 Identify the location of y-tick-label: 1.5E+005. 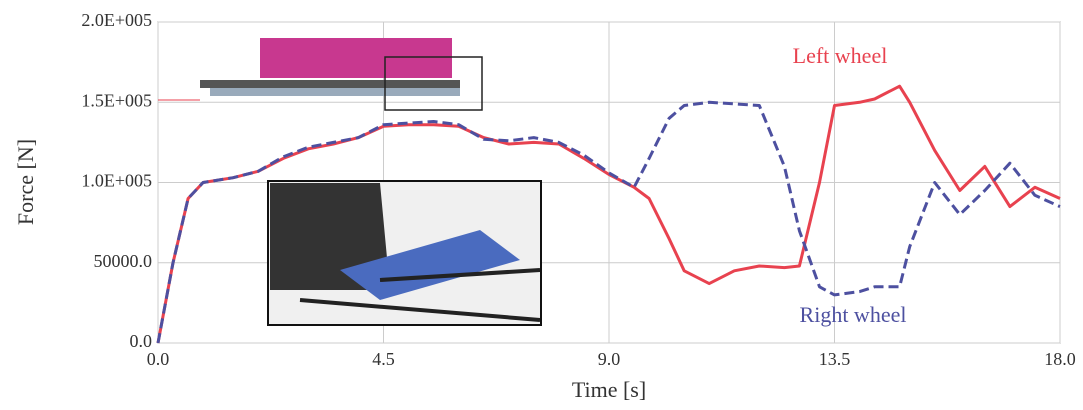
(116, 100).